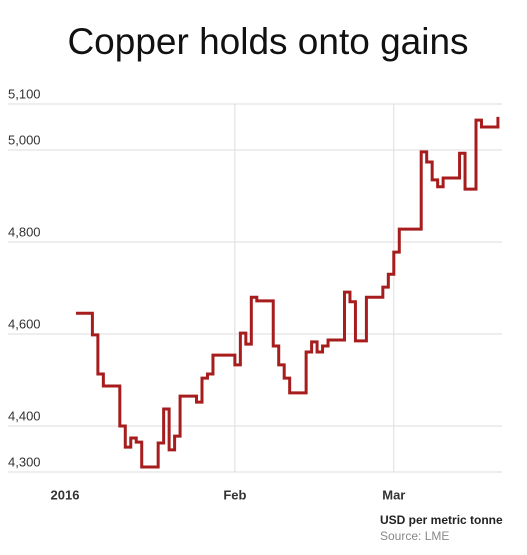 Image resolution: width=527 pixels, height=555 pixels. What do you see at coordinates (24, 231) in the screenshot?
I see `y-tick-label: 4,800` at bounding box center [24, 231].